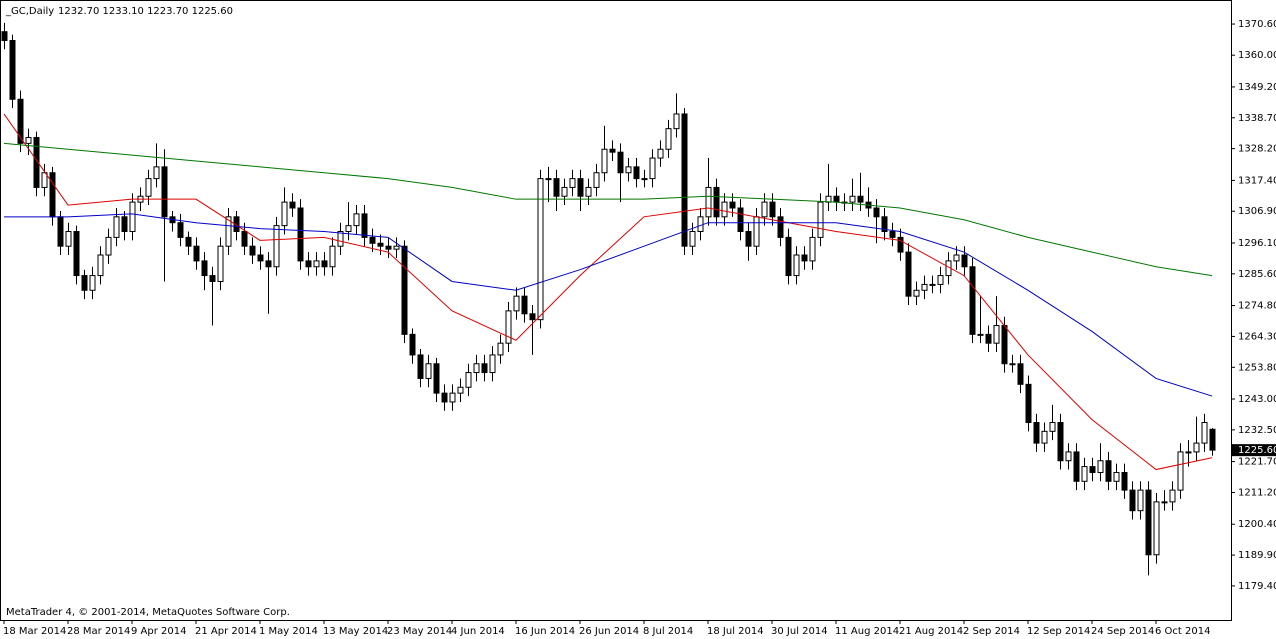  Describe the element at coordinates (1257, 211) in the screenshot. I see `y-tick-label: 1306.90` at that location.